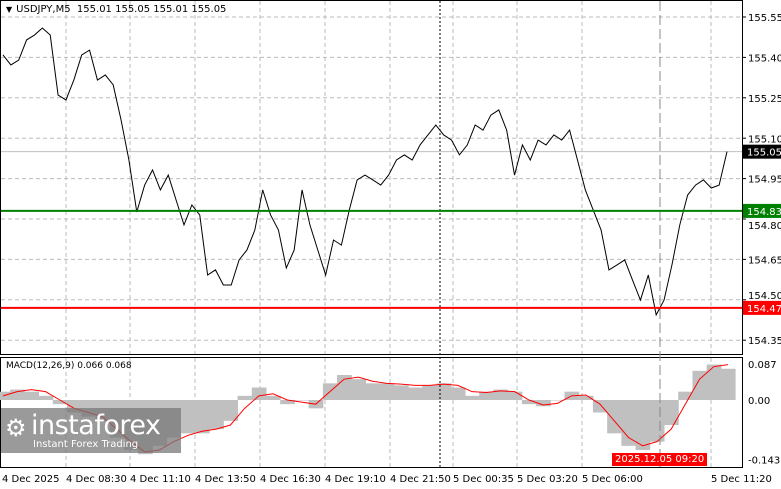 The width and height of the screenshot is (781, 489). Describe the element at coordinates (762, 365) in the screenshot. I see `macd-tick-label: 0.087` at that location.